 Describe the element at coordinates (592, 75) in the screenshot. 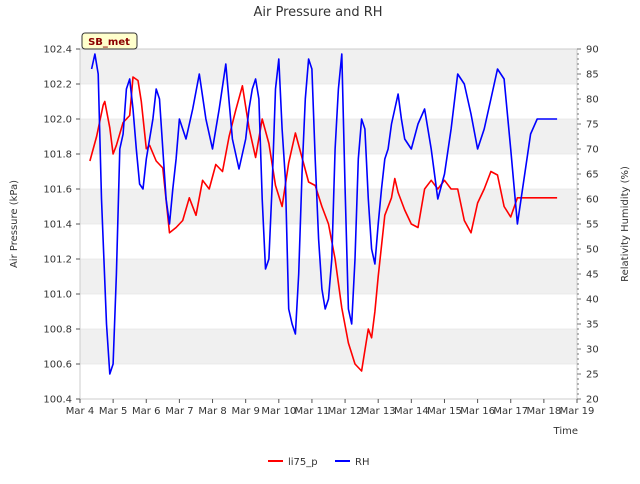

I see `right-tick-label: 85` at that location.